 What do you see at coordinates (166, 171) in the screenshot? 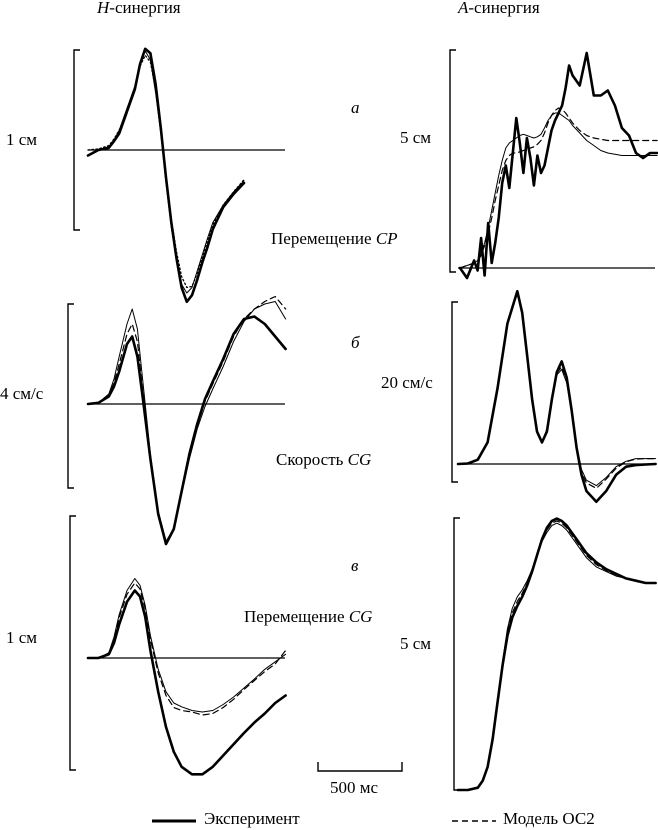
I see `series-line-h-a-dotted` at bounding box center [166, 171].